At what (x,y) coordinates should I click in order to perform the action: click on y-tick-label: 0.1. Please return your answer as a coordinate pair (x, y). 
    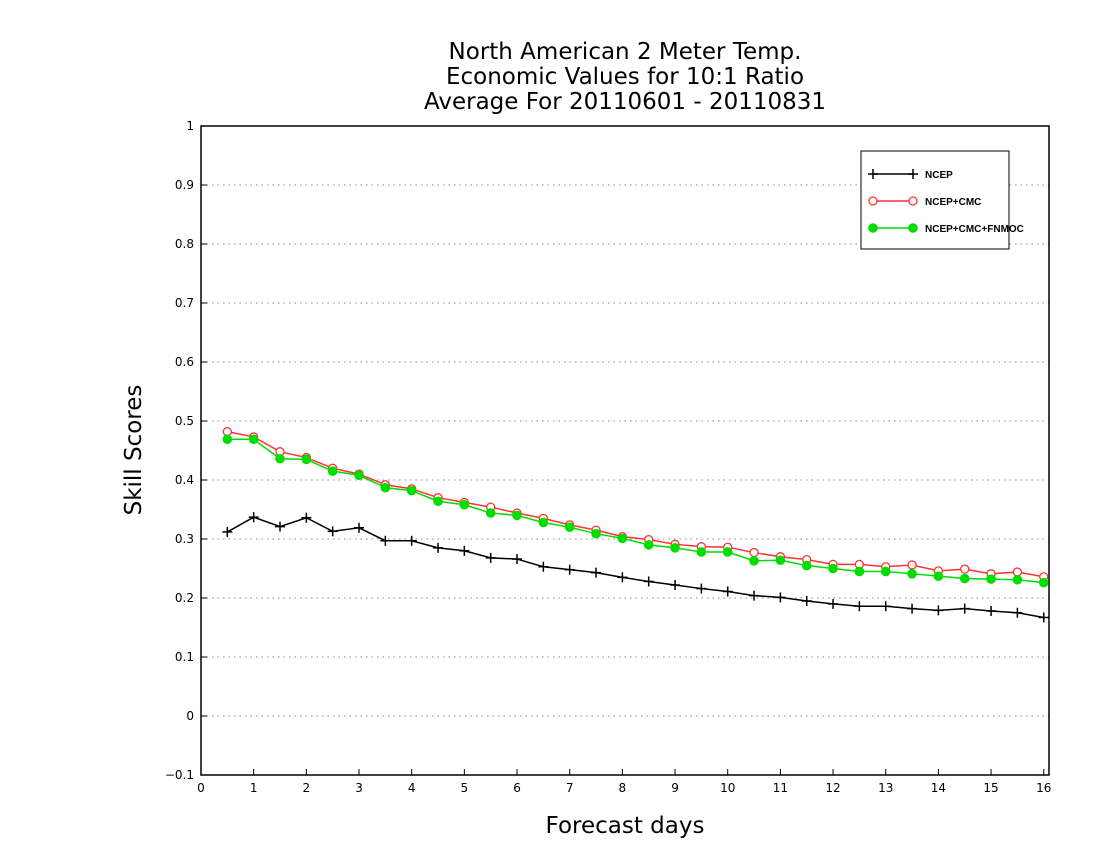
    Looking at the image, I should click on (184, 657).